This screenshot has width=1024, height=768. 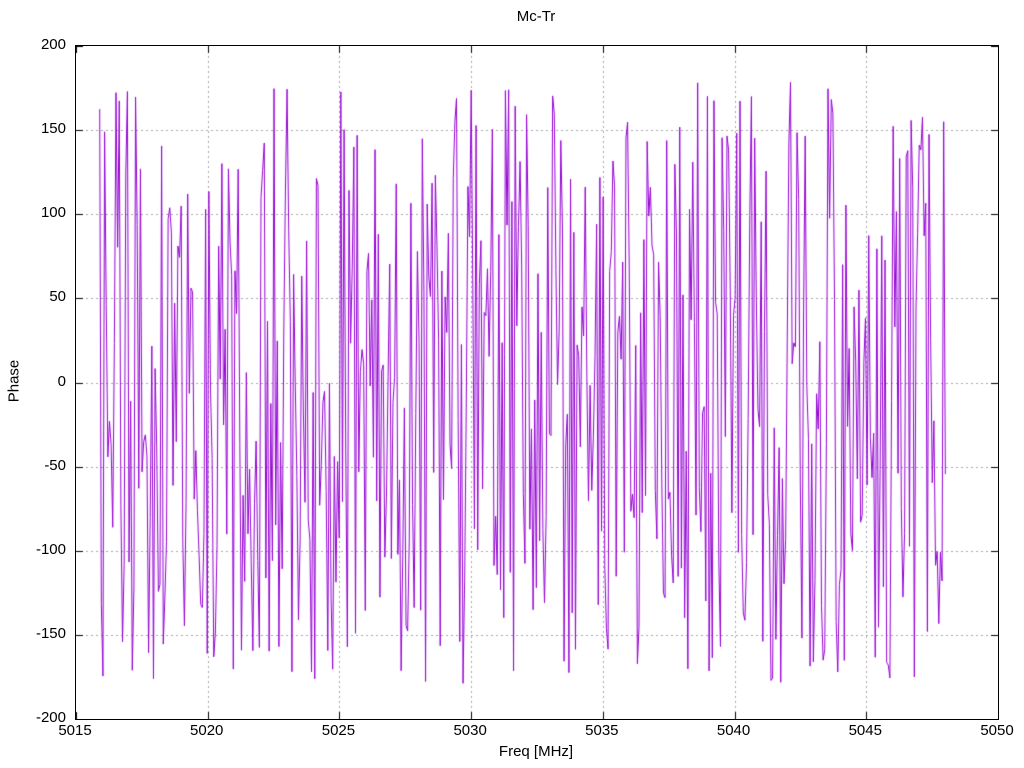 What do you see at coordinates (50, 717) in the screenshot?
I see `y-tick-label: -200` at bounding box center [50, 717].